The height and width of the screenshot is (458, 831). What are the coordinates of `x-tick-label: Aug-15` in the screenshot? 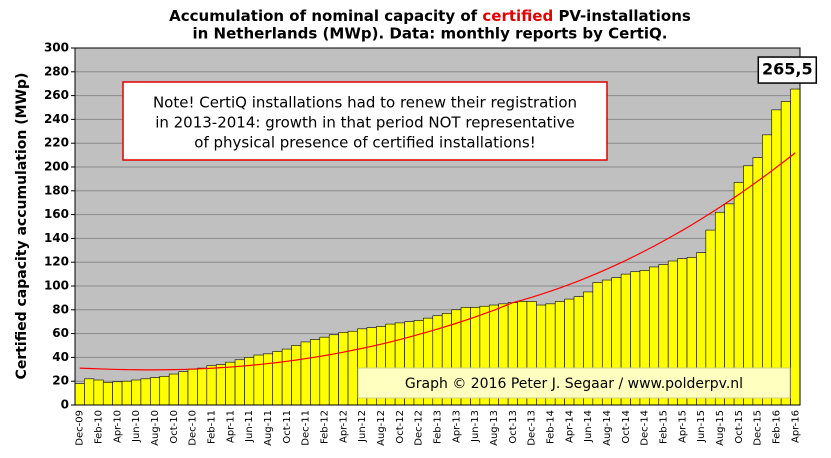 It's located at (720, 428).